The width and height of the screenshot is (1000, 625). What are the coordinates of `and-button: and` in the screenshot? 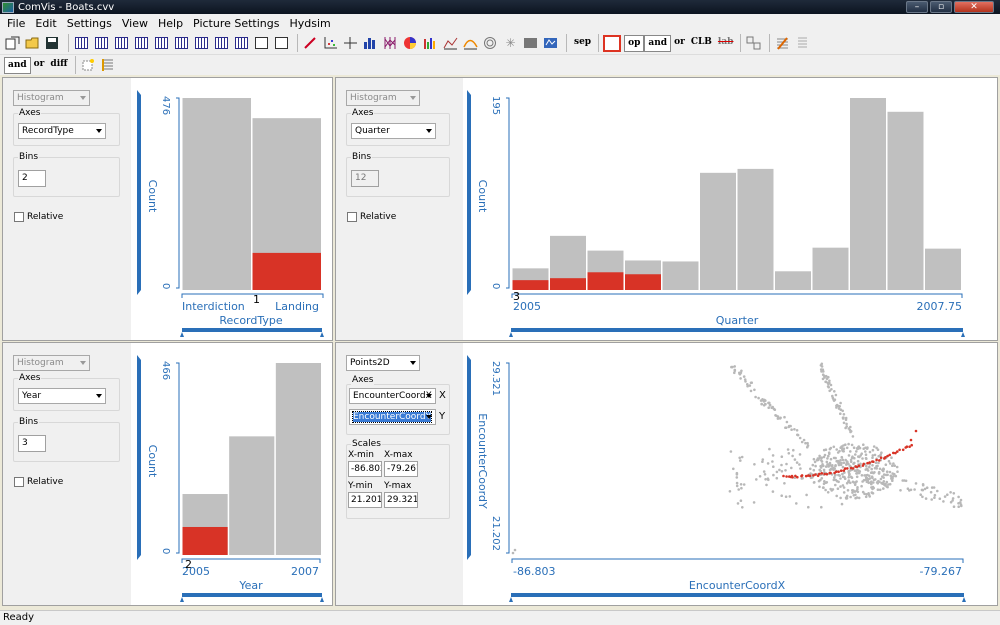 It's located at (658, 43).